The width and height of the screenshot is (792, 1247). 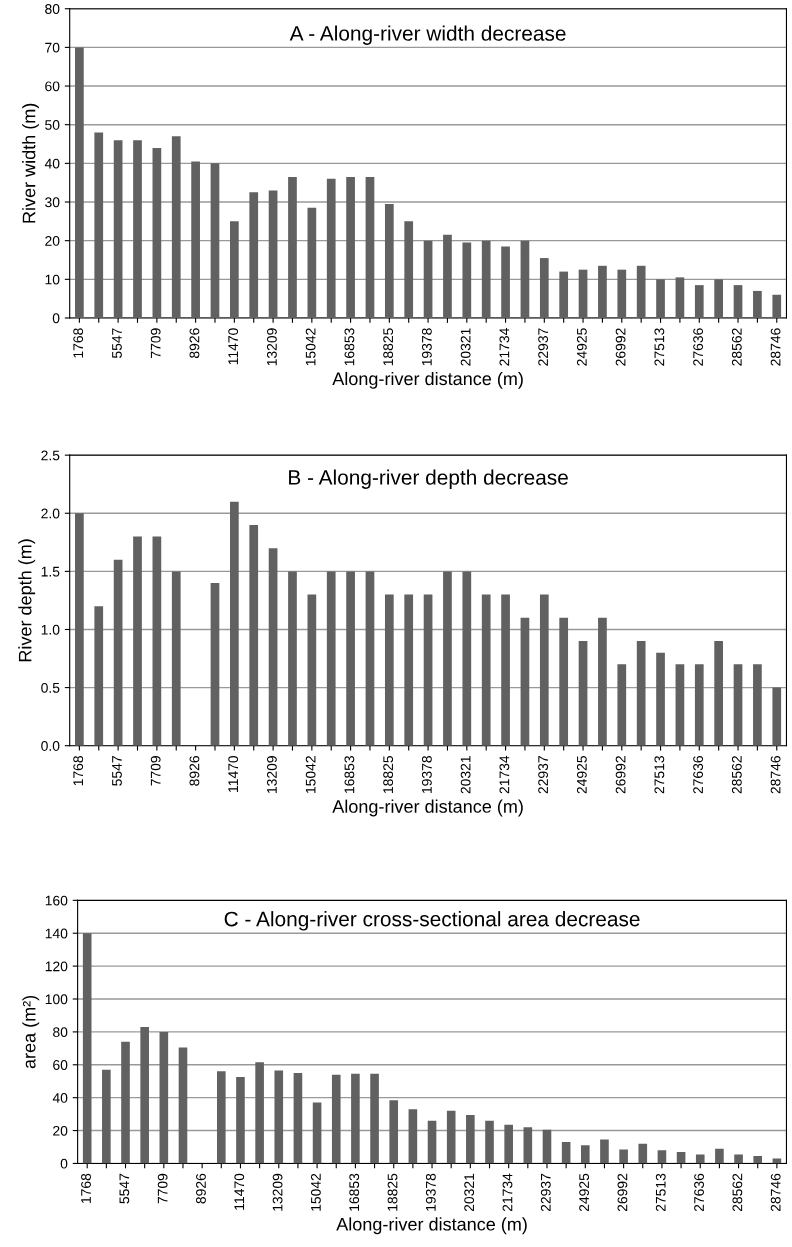 What do you see at coordinates (52, 241) in the screenshot?
I see `y-tick-label: 20` at bounding box center [52, 241].